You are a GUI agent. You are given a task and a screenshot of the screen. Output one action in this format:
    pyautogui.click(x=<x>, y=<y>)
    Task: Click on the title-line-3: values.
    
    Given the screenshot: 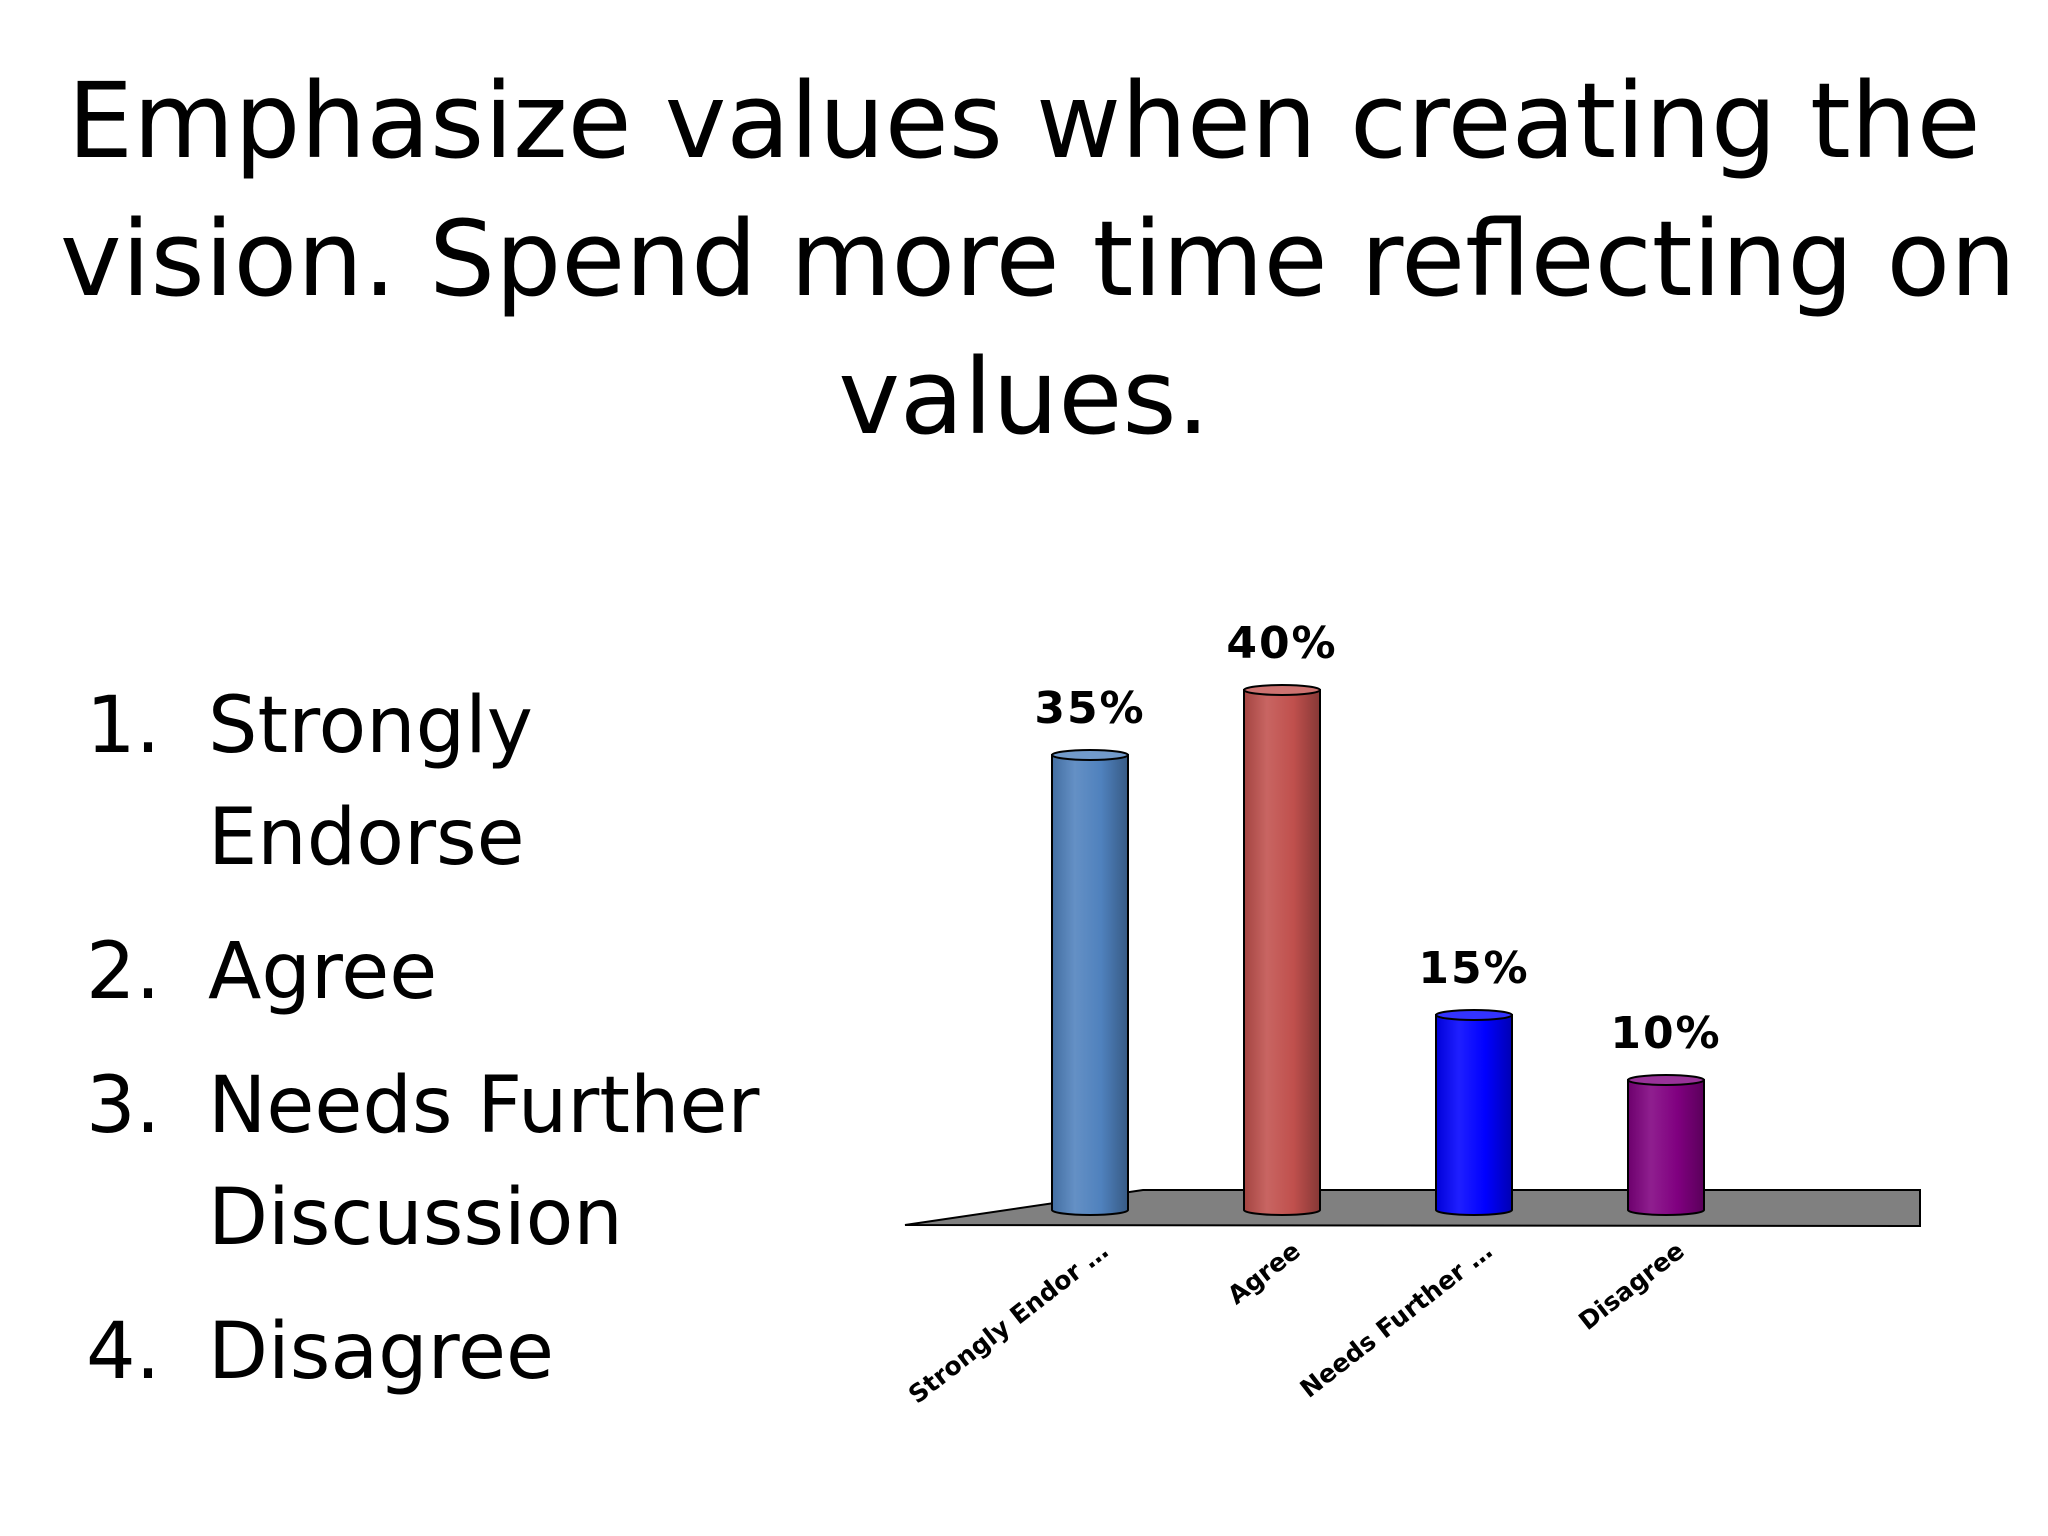 What is the action you would take?
    pyautogui.click(x=1024, y=397)
    